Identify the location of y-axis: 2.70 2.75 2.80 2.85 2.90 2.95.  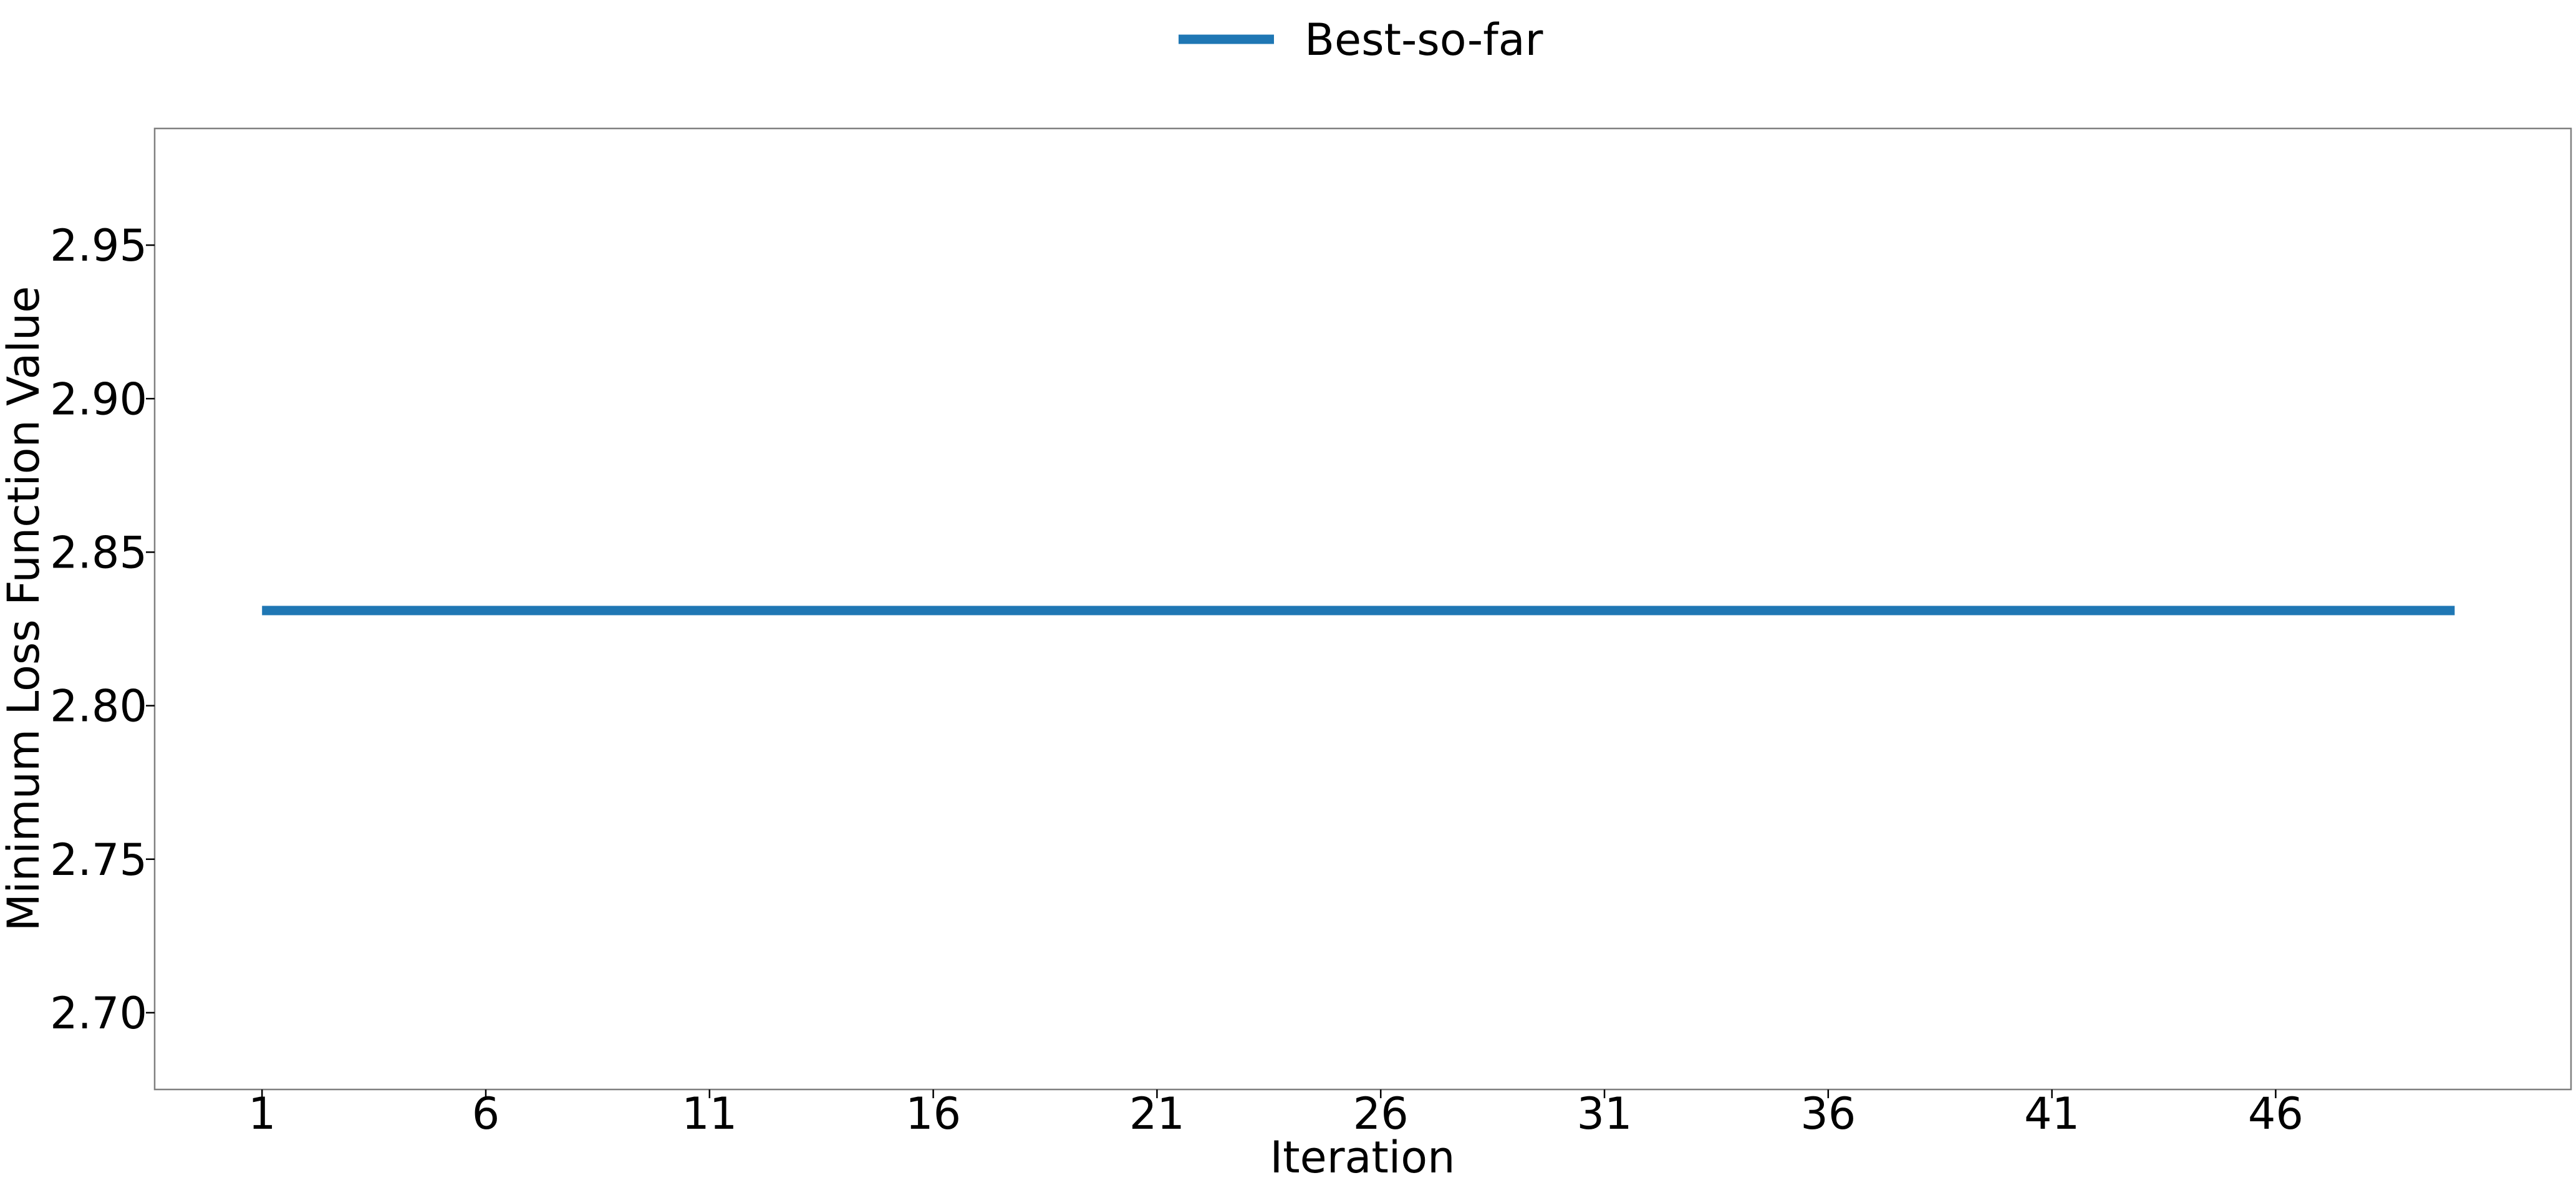
(102, 630).